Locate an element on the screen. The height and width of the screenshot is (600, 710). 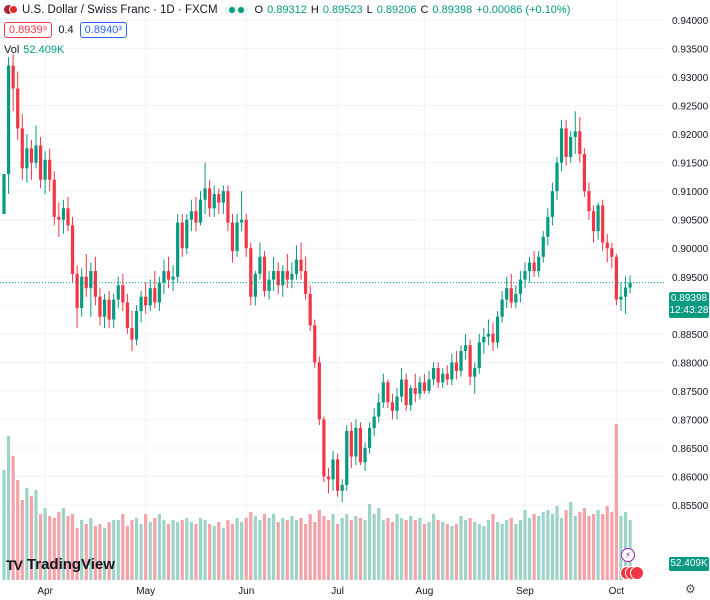
x-tick-label: Apr is located at coordinates (45, 591).